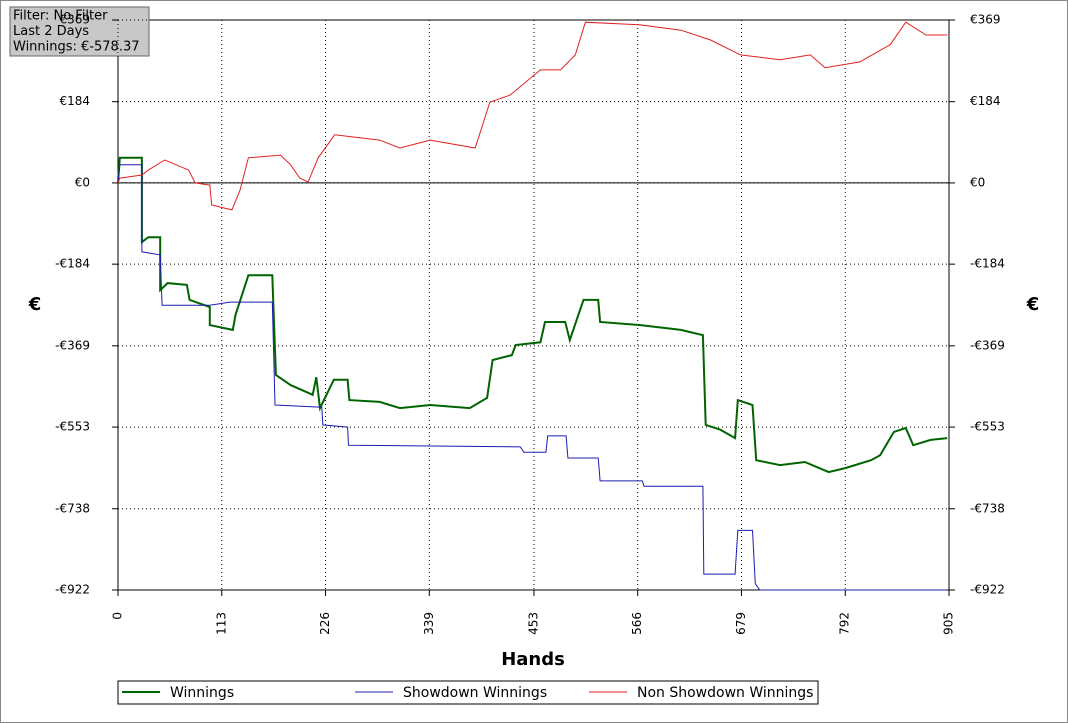  Describe the element at coordinates (429, 623) in the screenshot. I see `x-tick-label: 339` at that location.